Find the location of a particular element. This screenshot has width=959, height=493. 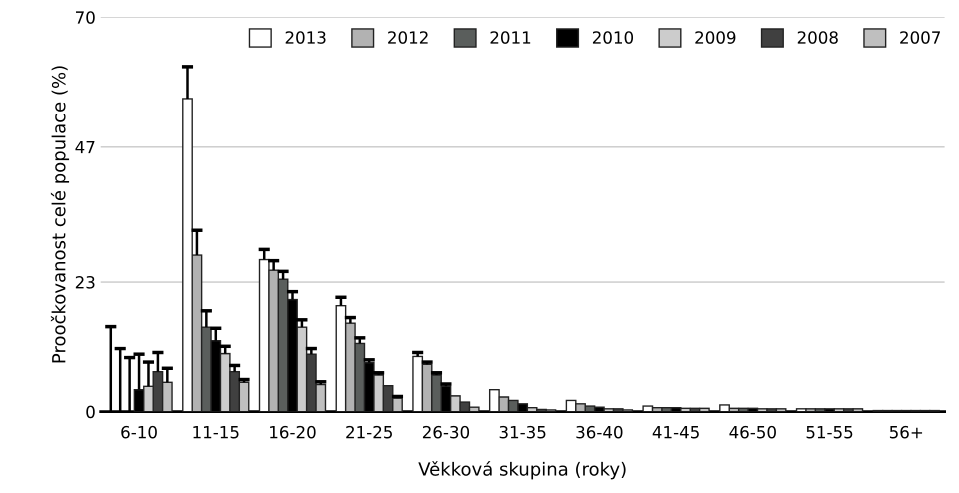

y-axis-title: Proočkovanost celé populace (%) is located at coordinates (60, 214).